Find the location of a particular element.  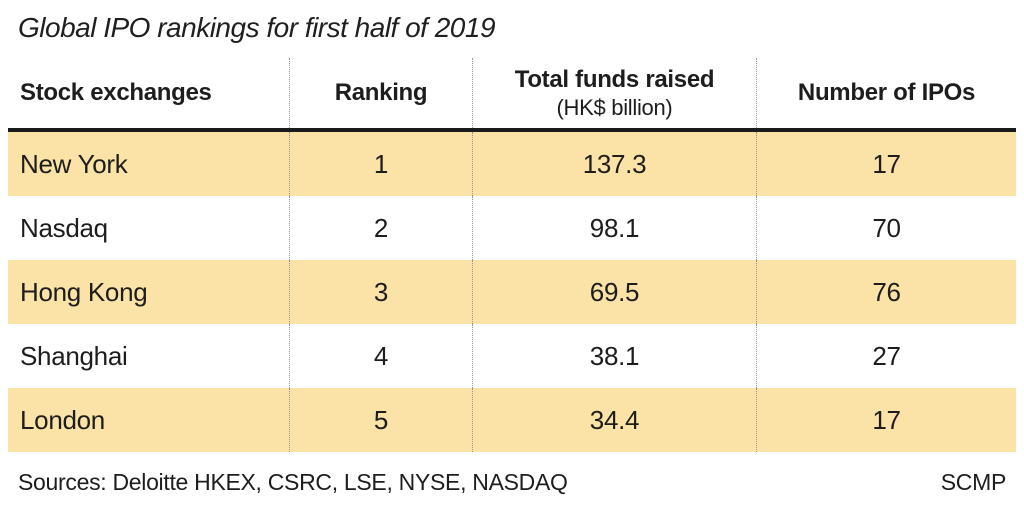

cell-funds: 137.3 is located at coordinates (614, 164).